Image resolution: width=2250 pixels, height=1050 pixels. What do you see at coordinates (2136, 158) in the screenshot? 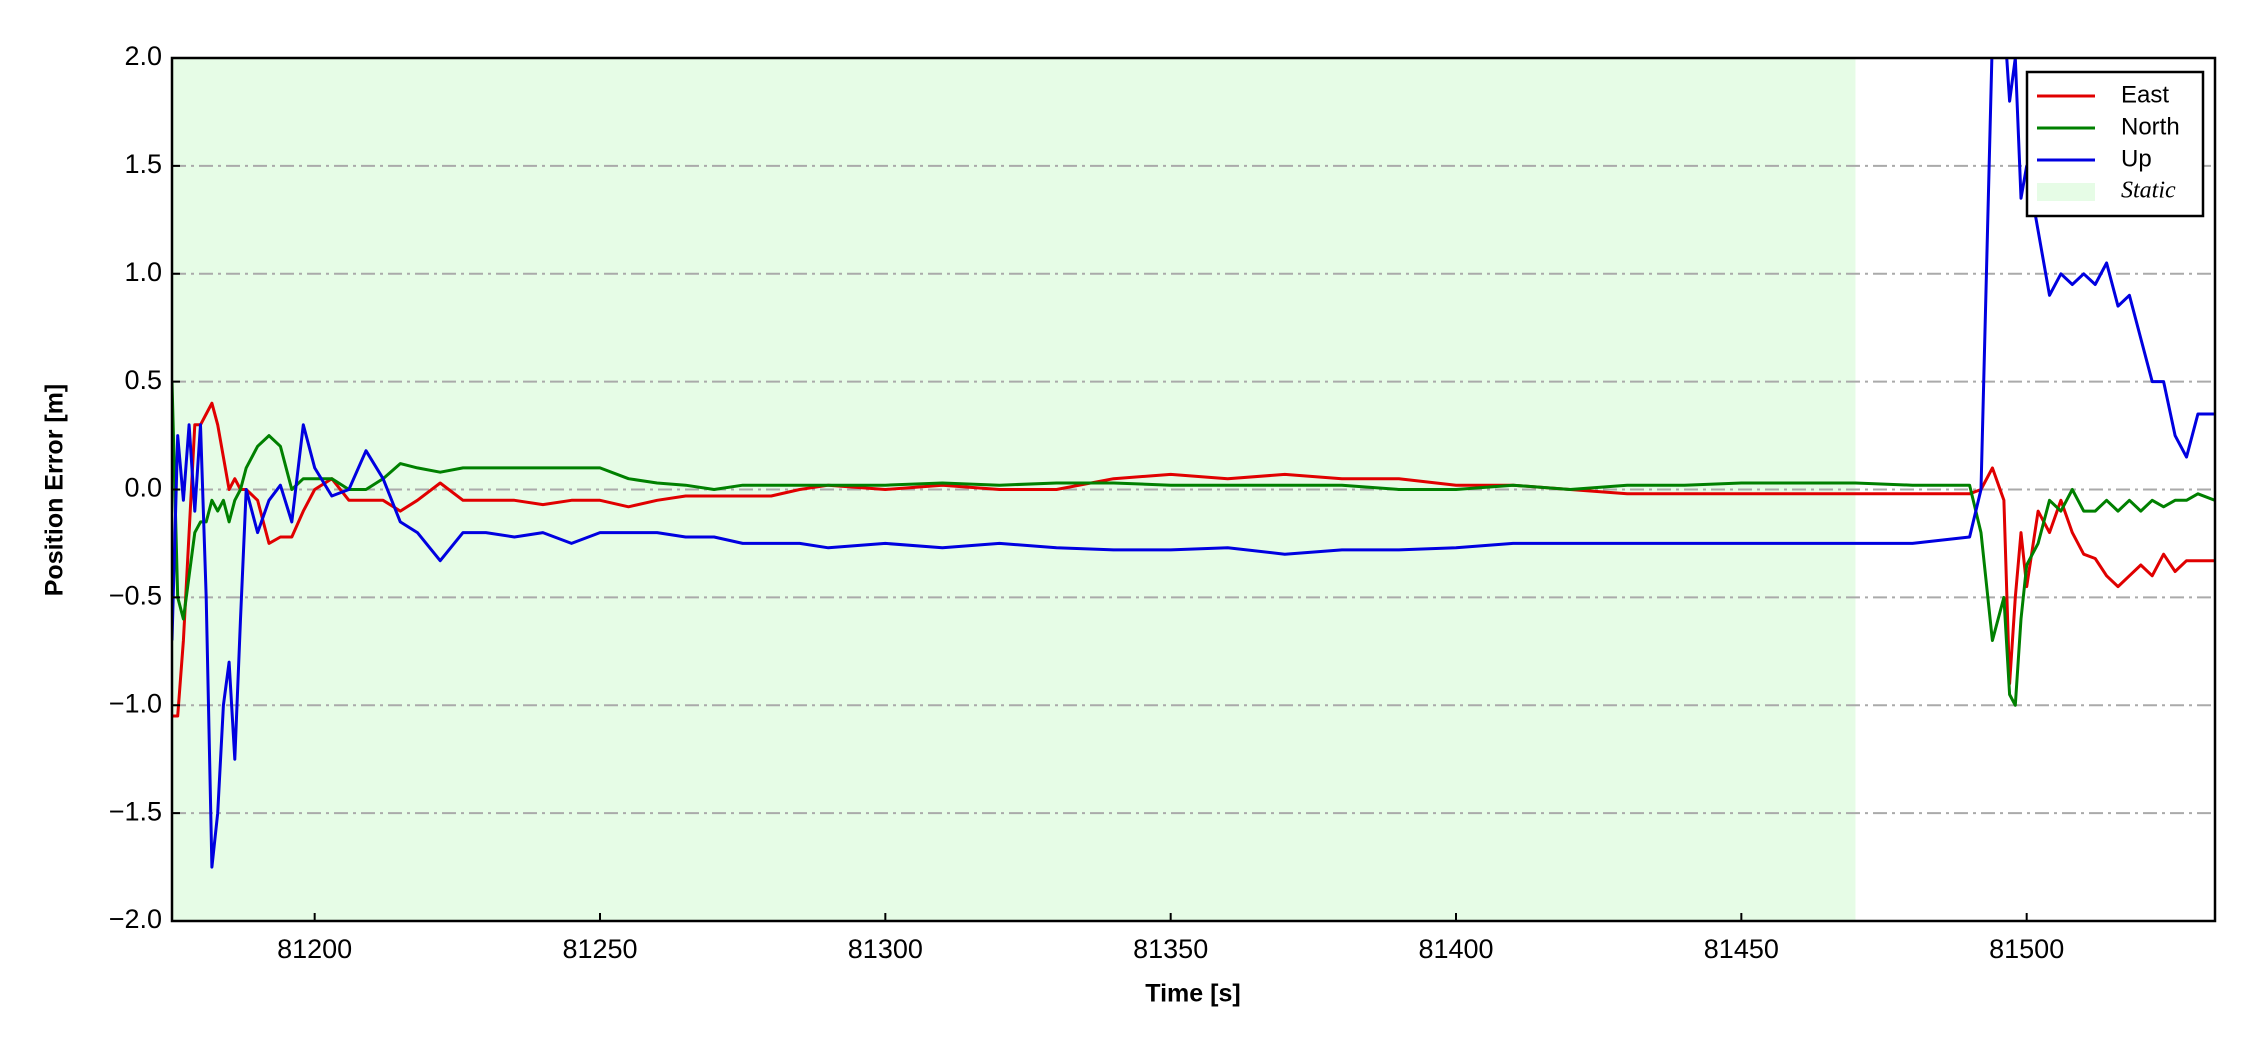
I see `legend-label: Up` at bounding box center [2136, 158].